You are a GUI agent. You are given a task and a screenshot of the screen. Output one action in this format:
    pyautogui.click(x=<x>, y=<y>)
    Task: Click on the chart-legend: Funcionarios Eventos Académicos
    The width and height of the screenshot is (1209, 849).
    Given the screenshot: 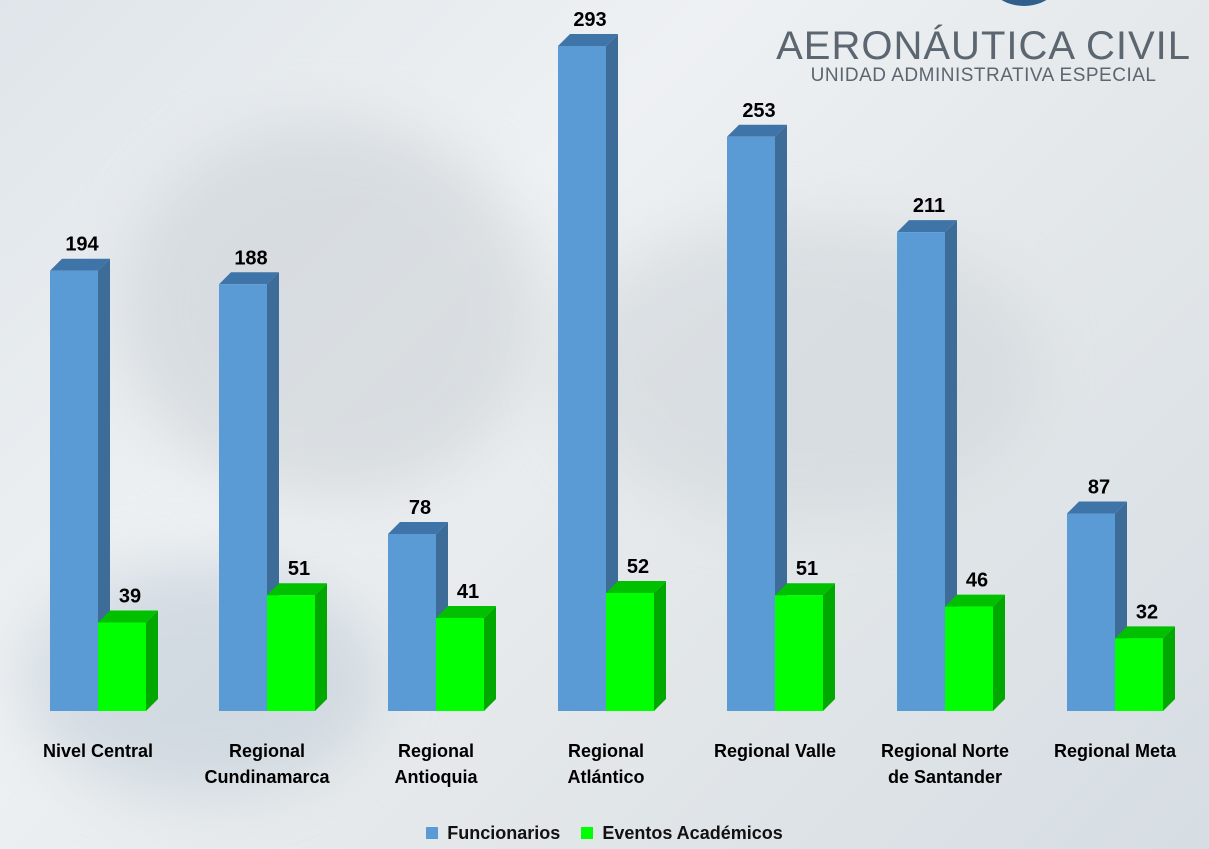 What is the action you would take?
    pyautogui.click(x=604, y=833)
    